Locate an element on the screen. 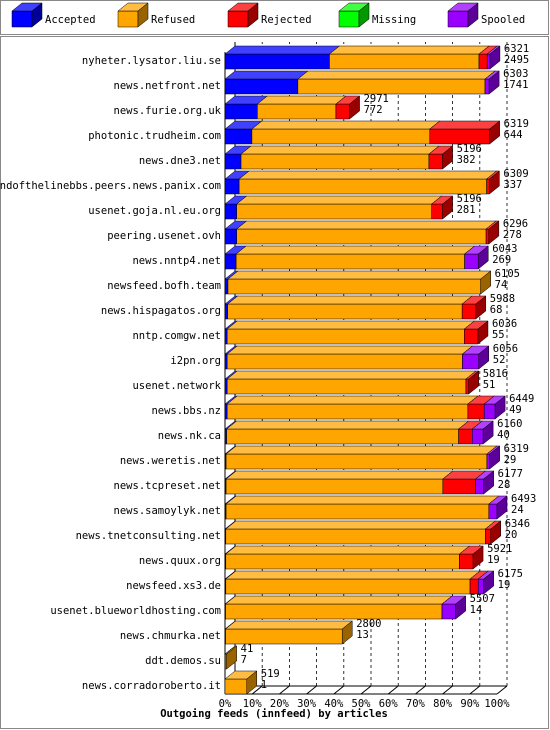 This screenshot has width=550, height=730. accepted-label: 13 is located at coordinates (362, 635).